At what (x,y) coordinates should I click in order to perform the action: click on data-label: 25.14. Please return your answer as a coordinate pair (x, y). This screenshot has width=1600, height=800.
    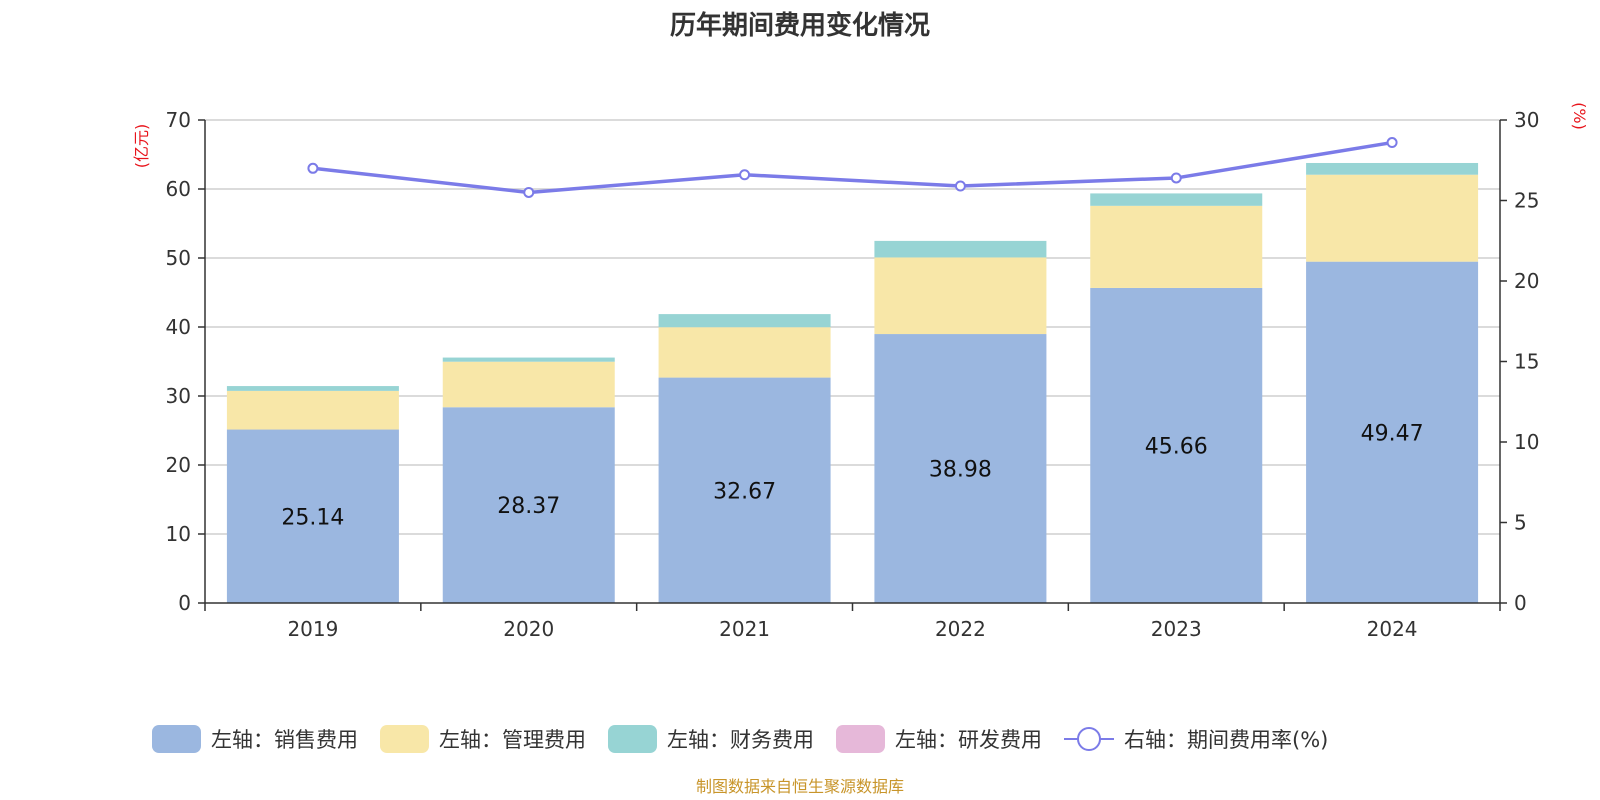
    Looking at the image, I should click on (312, 517).